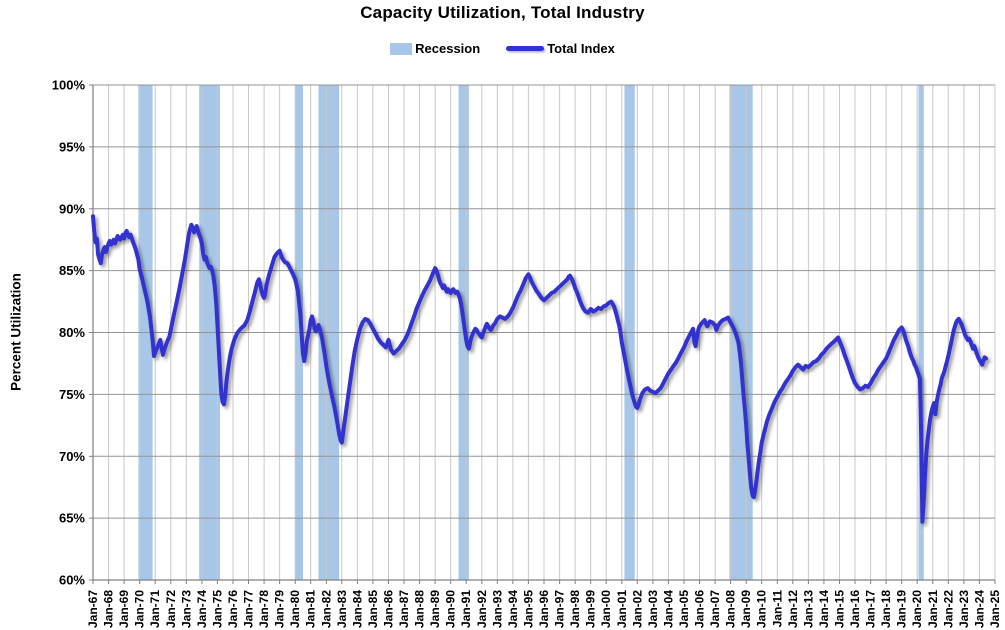 The height and width of the screenshot is (630, 1005). What do you see at coordinates (295, 609) in the screenshot?
I see `svg-text: Jan-80` at bounding box center [295, 609].